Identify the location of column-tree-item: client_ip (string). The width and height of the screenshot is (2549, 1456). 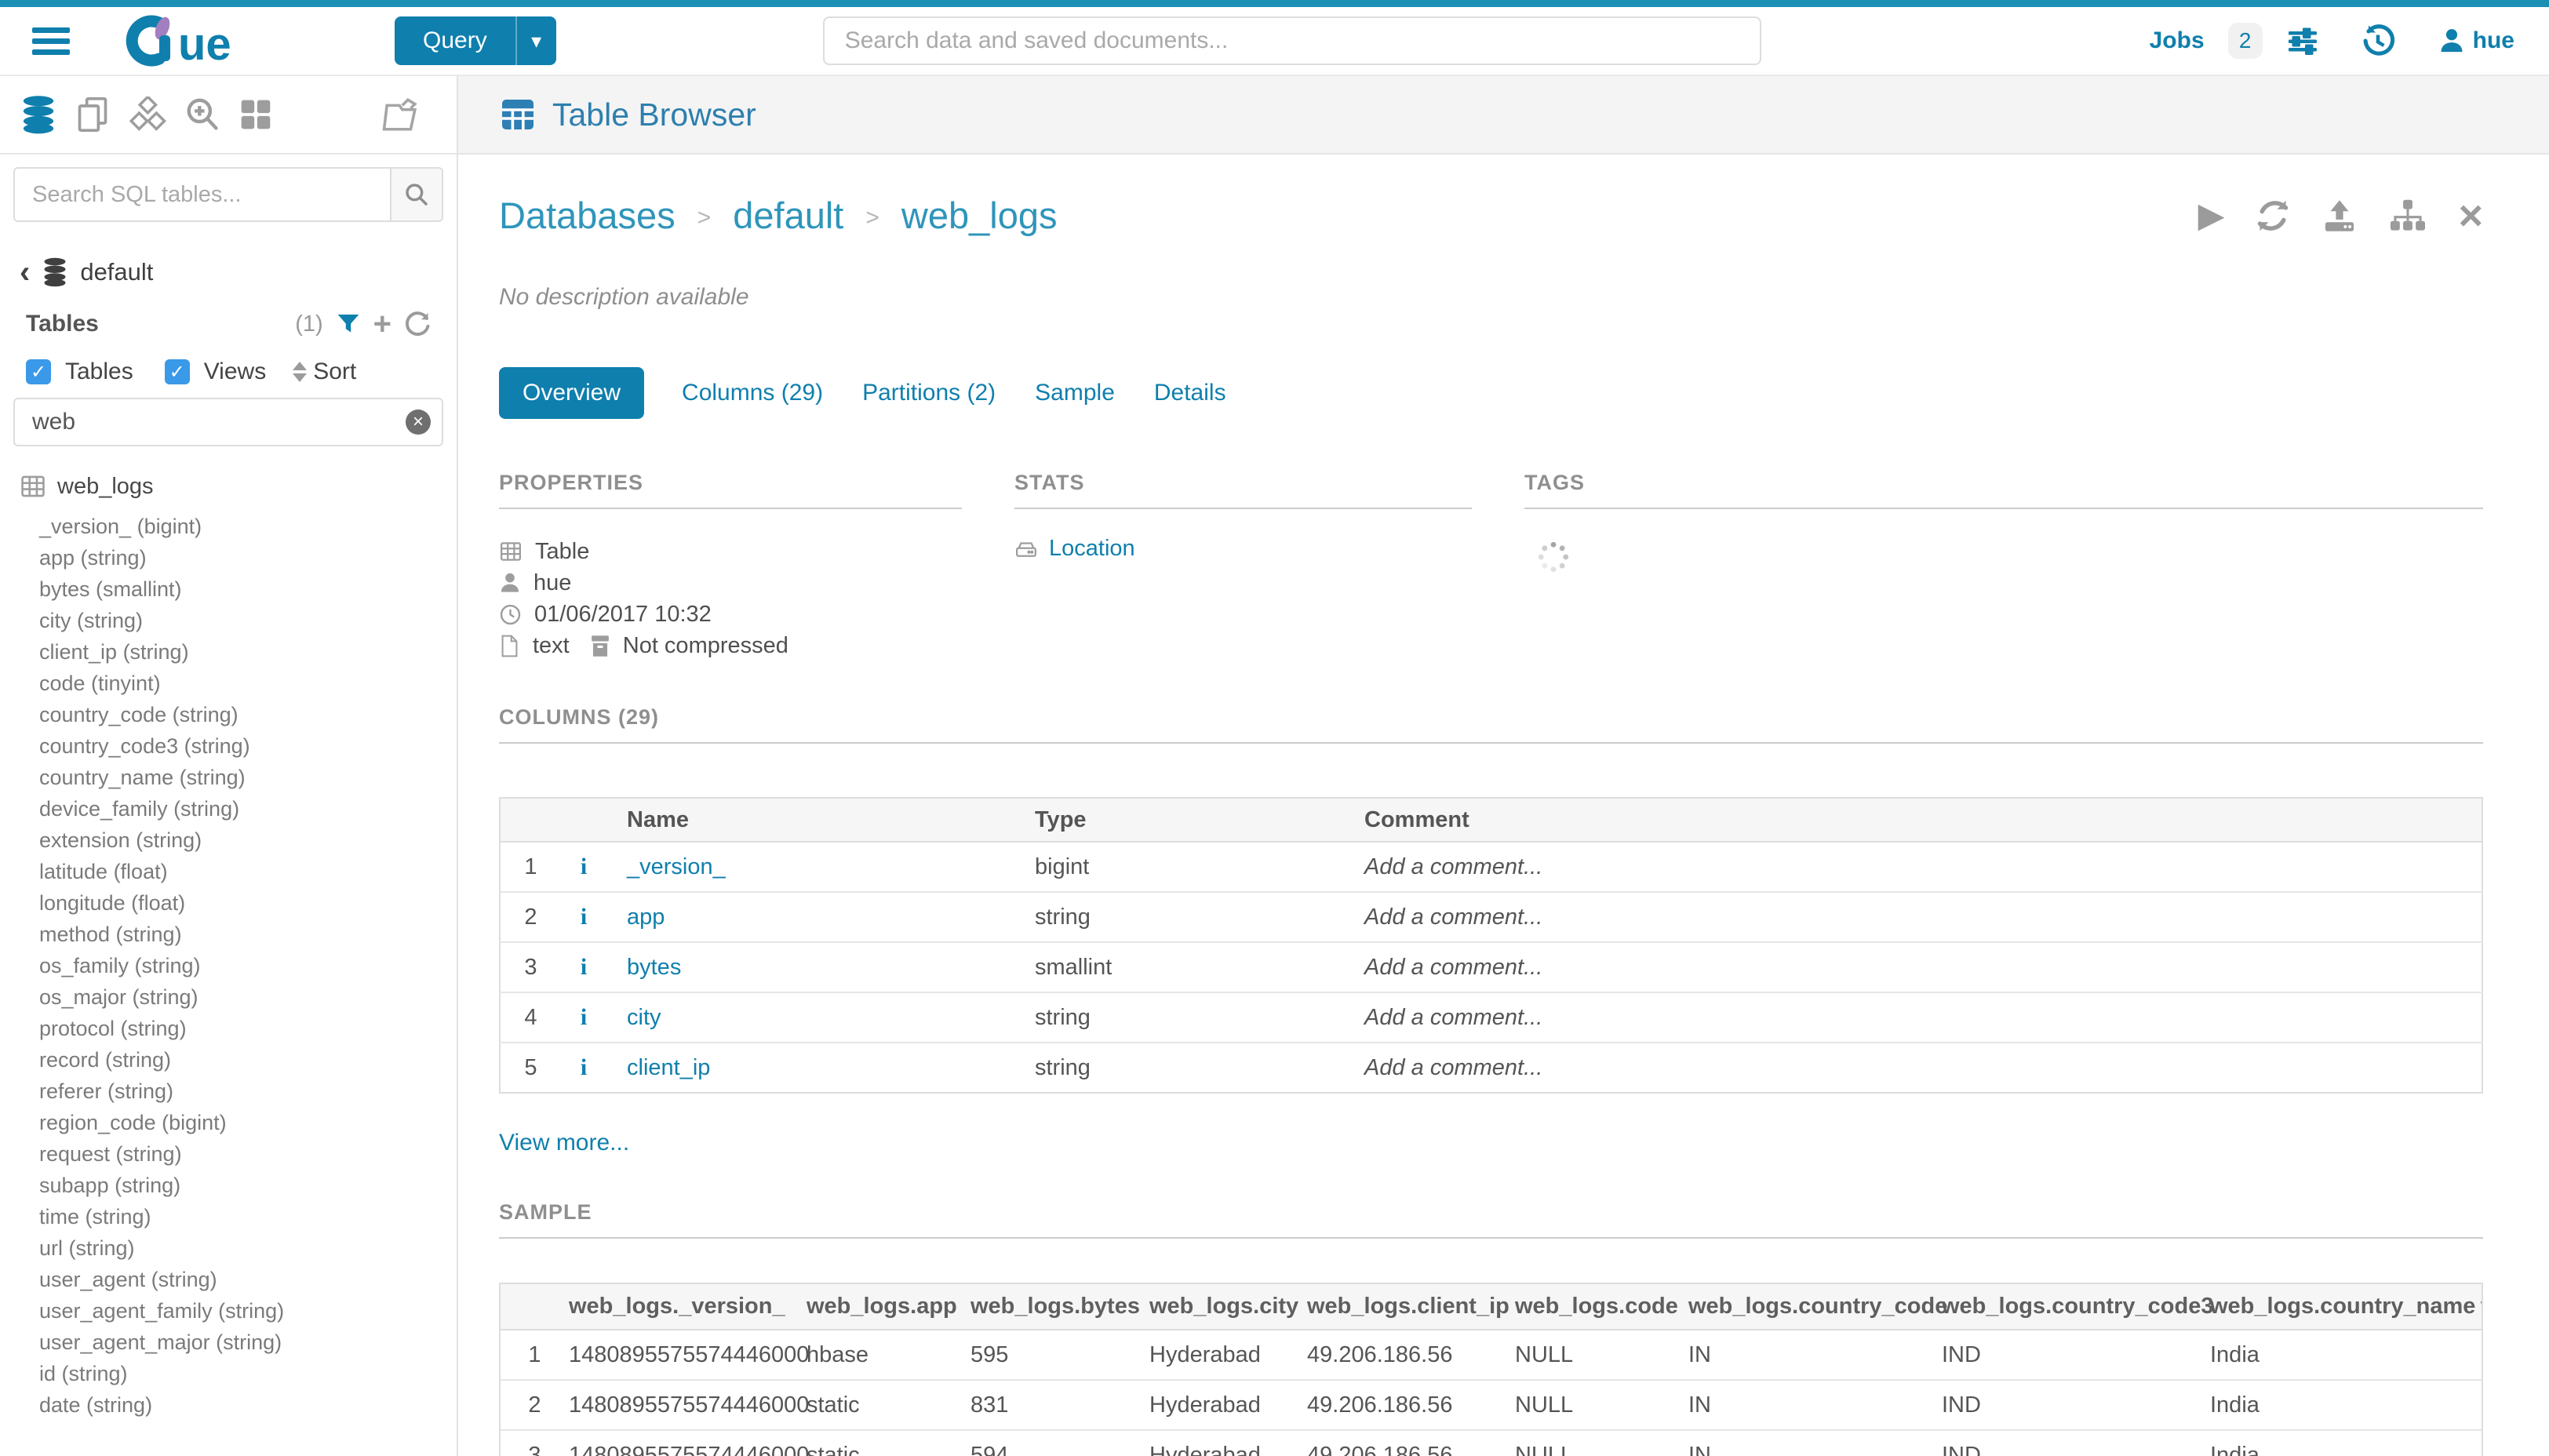
(114, 652).